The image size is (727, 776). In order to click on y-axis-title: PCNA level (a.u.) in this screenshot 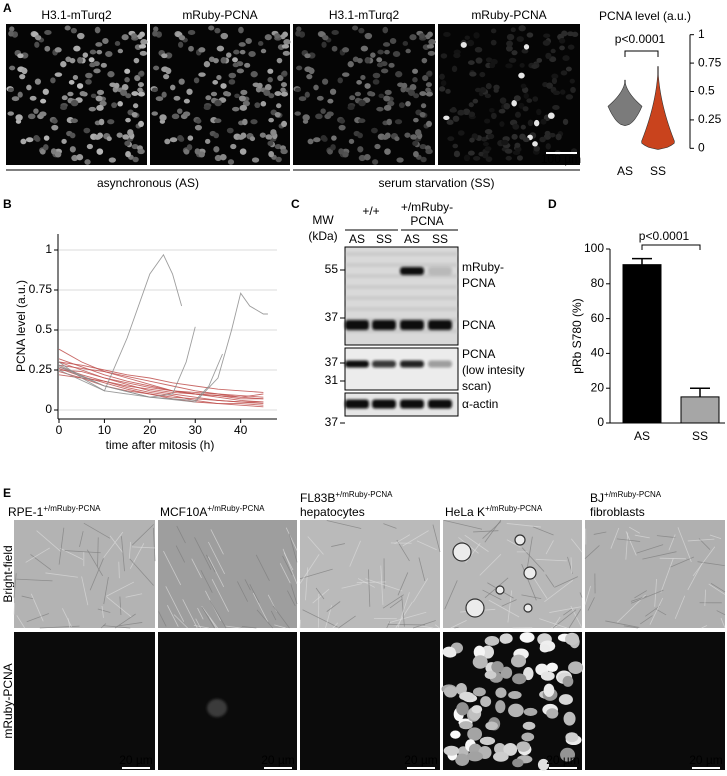, I will do `click(21, 326)`.